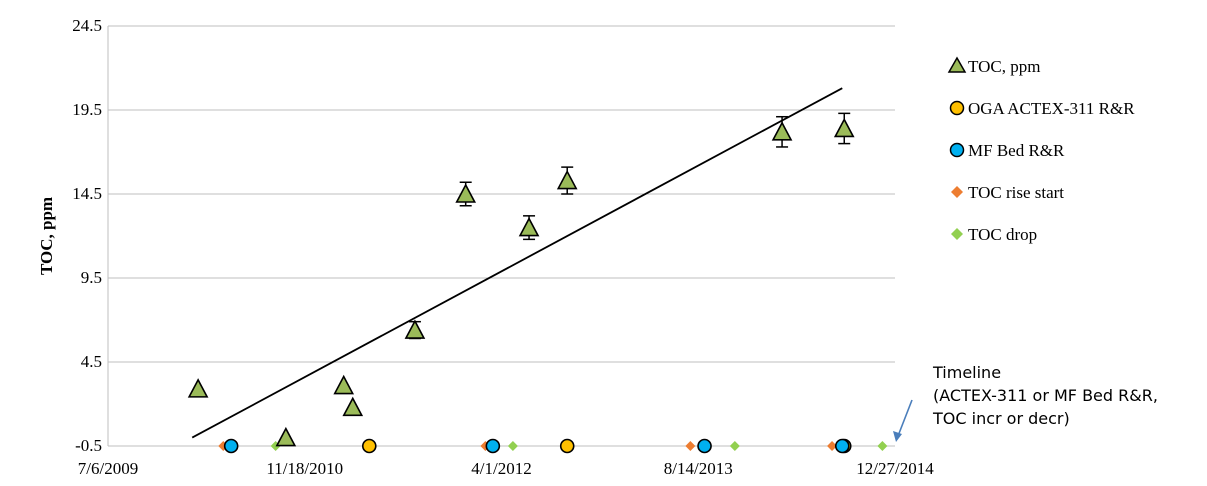 This screenshot has height=486, width=1207. What do you see at coordinates (46, 236) in the screenshot?
I see `y-axis-title: TOC, ppm` at bounding box center [46, 236].